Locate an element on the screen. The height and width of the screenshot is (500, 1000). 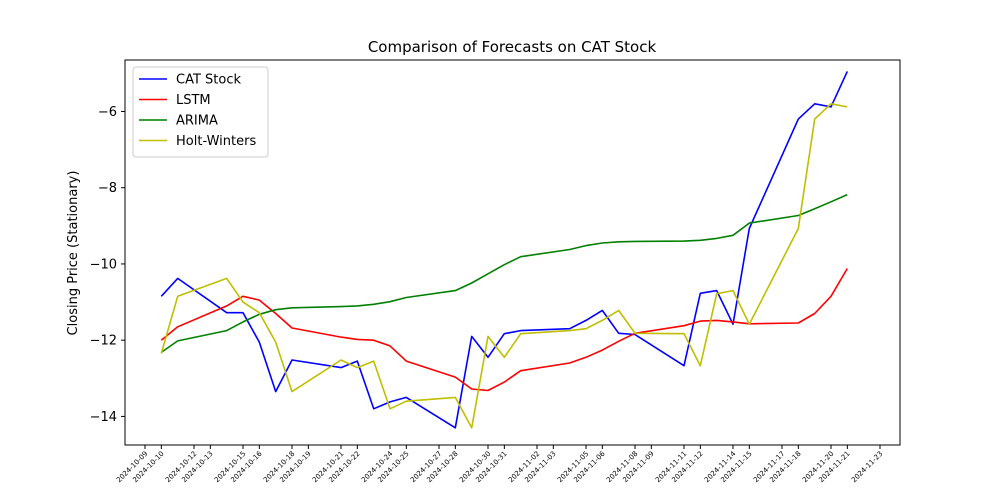
legend-label: Holt-Winters is located at coordinates (216, 141).